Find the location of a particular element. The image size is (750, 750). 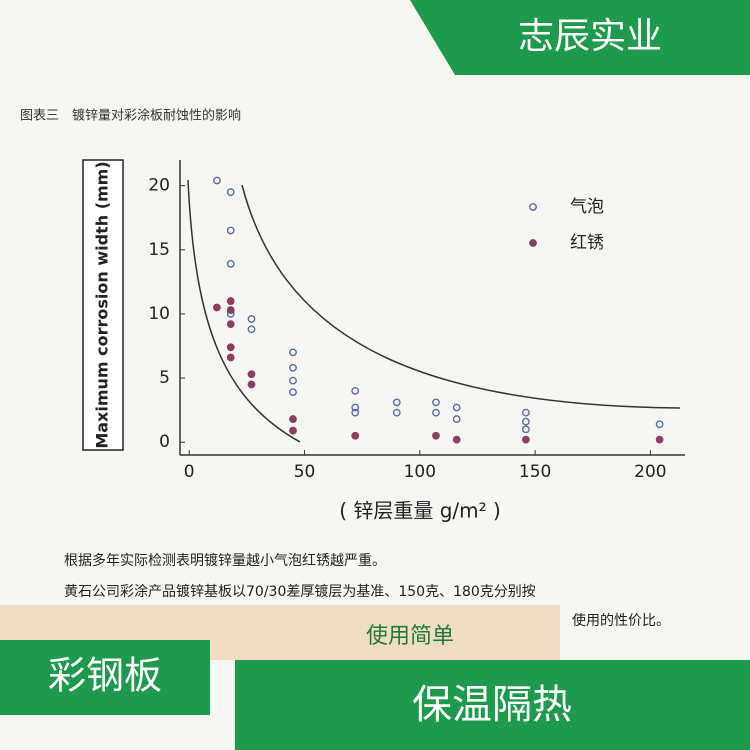

bottom-banner is located at coordinates (492, 705).